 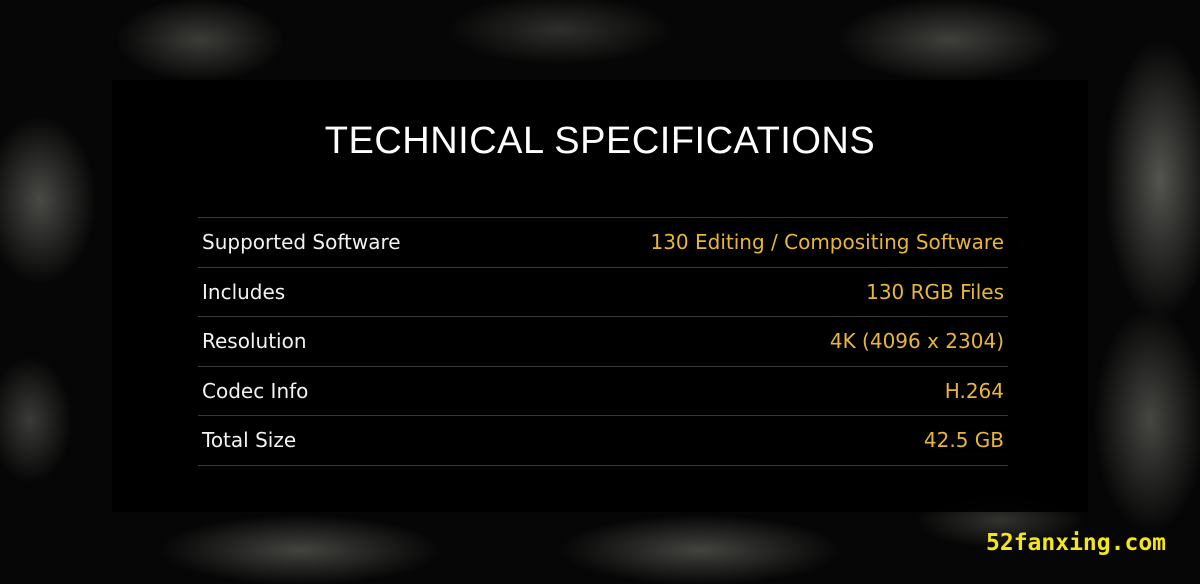 I want to click on spec-row-includes: Includes 130 RGB Files, so click(x=603, y=292).